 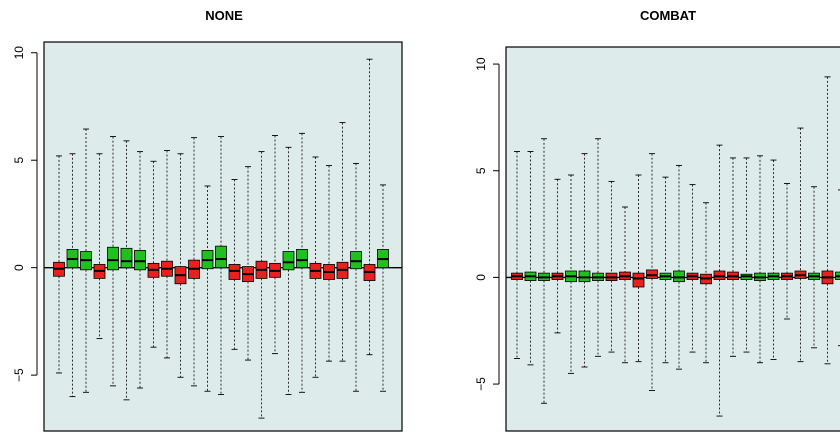 What do you see at coordinates (668, 15) in the screenshot?
I see `chart-title: COMBAT` at bounding box center [668, 15].